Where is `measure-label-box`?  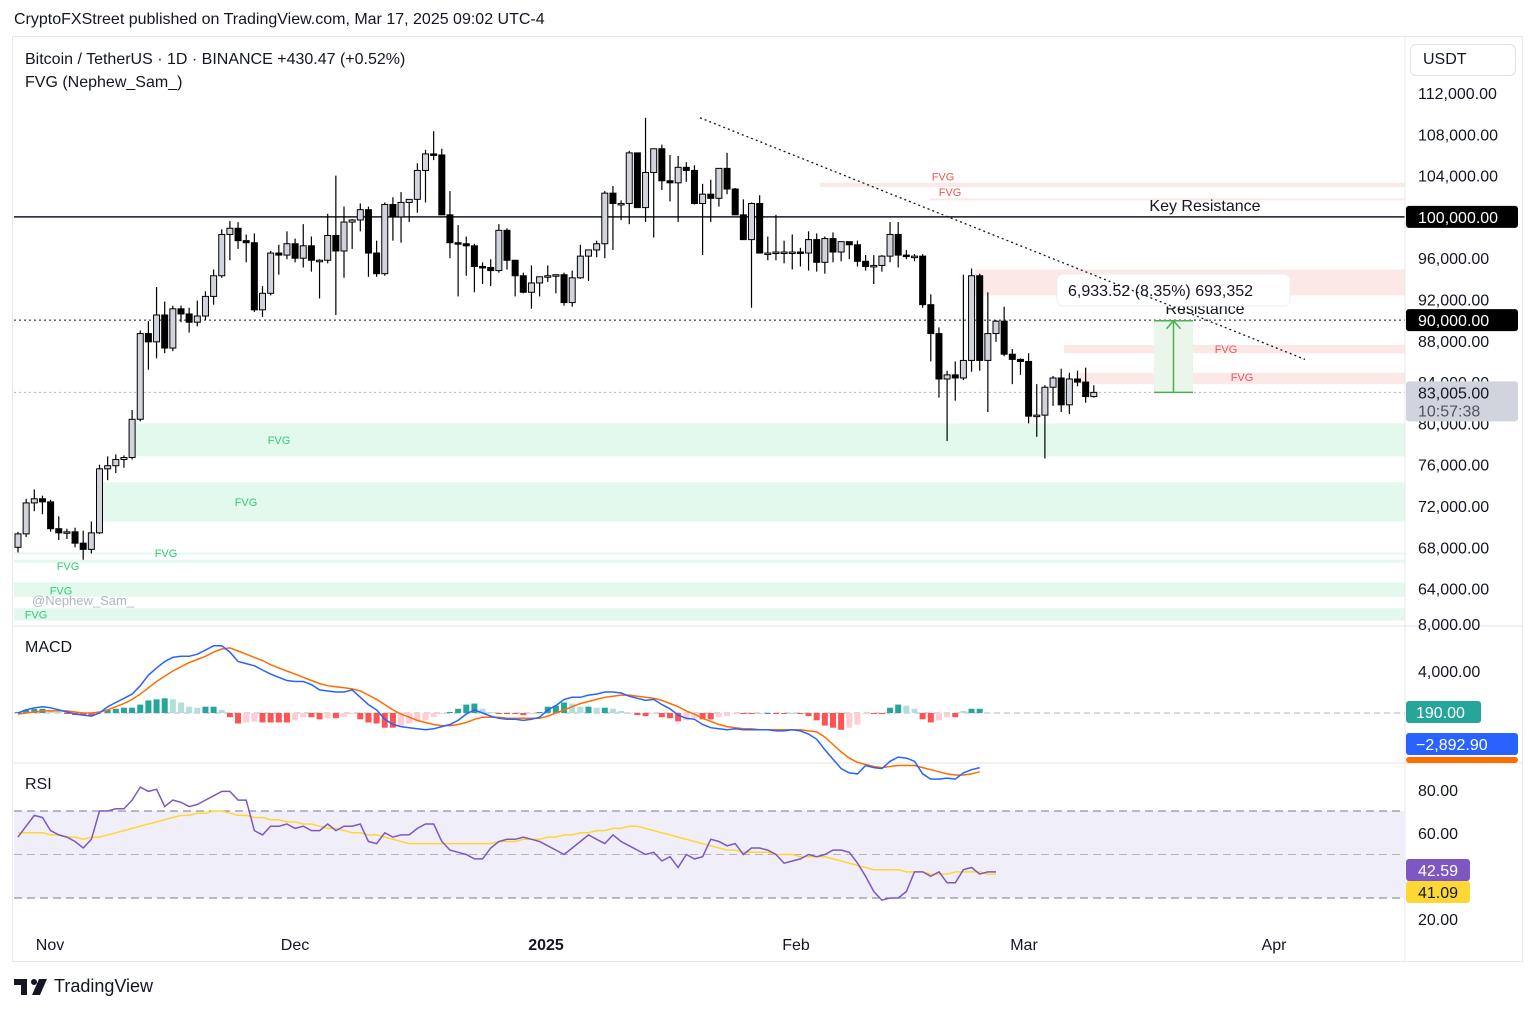
measure-label-box is located at coordinates (1173, 290).